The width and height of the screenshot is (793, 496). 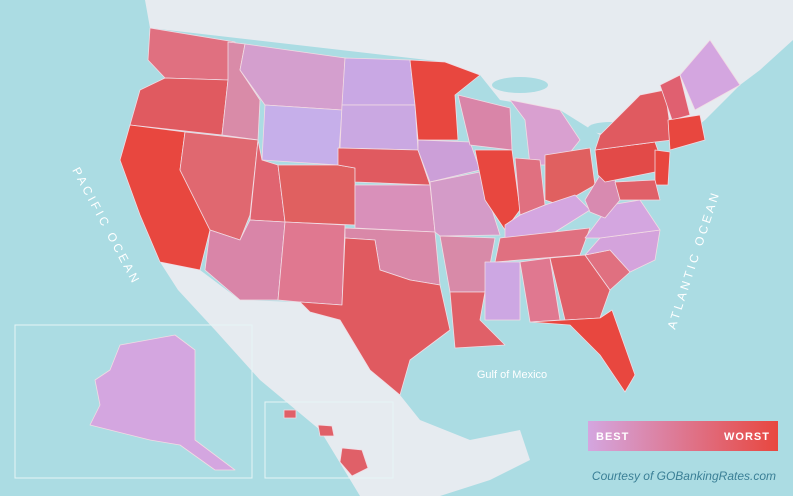 What do you see at coordinates (520, 85) in the screenshot?
I see `lake` at bounding box center [520, 85].